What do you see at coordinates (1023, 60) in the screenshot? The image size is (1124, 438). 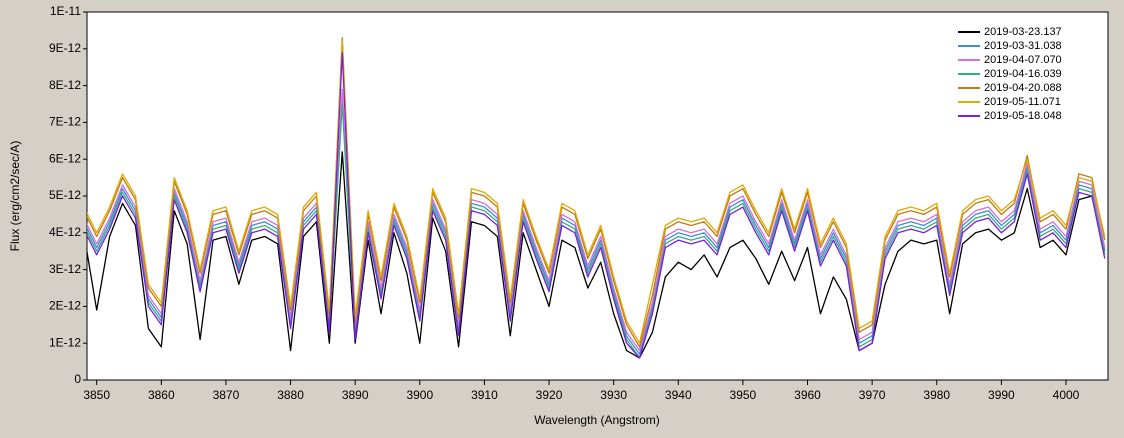 I see `legend-label: 2019-04-07.070` at bounding box center [1023, 60].